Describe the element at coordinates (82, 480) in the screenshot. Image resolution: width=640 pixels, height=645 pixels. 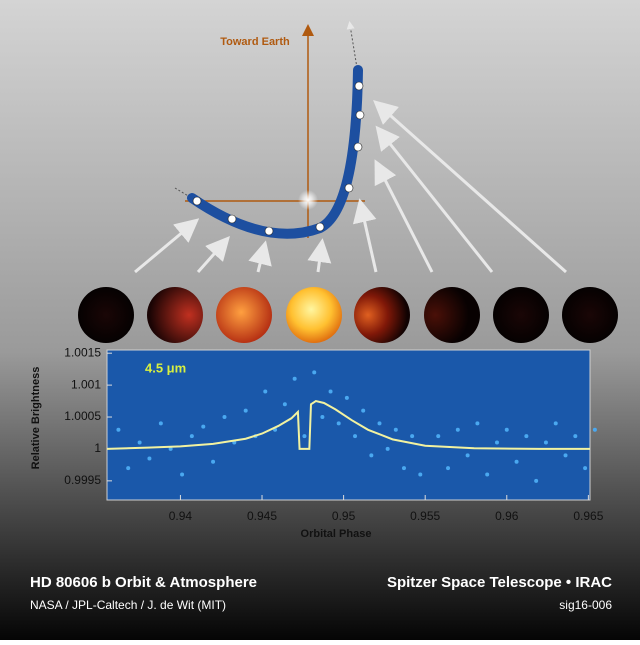
I see `y-tick-label: 0.9995` at that location.